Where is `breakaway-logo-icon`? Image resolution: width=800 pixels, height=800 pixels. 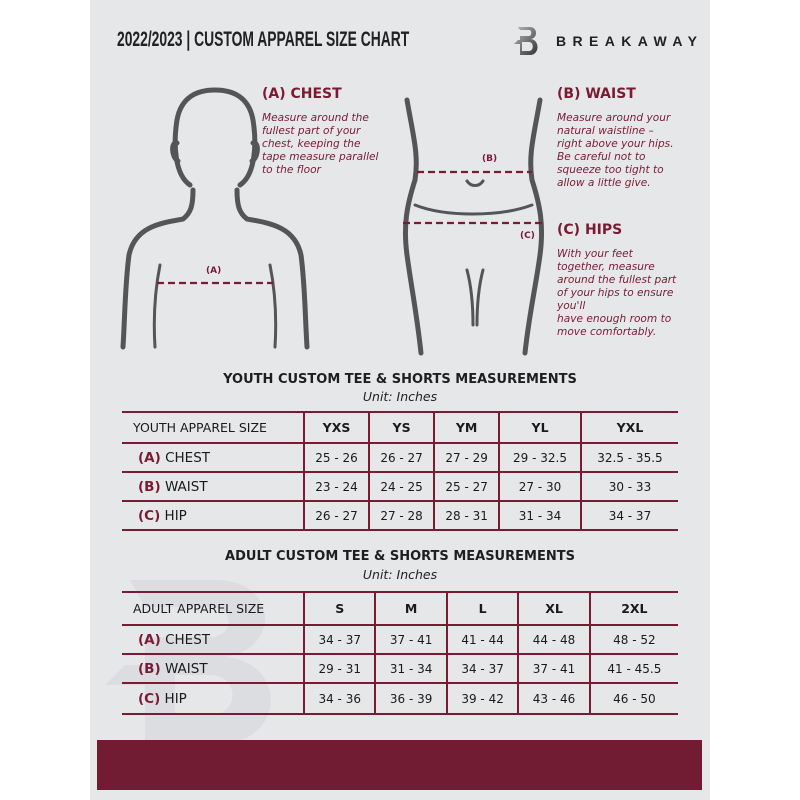
breakaway-logo-icon is located at coordinates (526, 41).